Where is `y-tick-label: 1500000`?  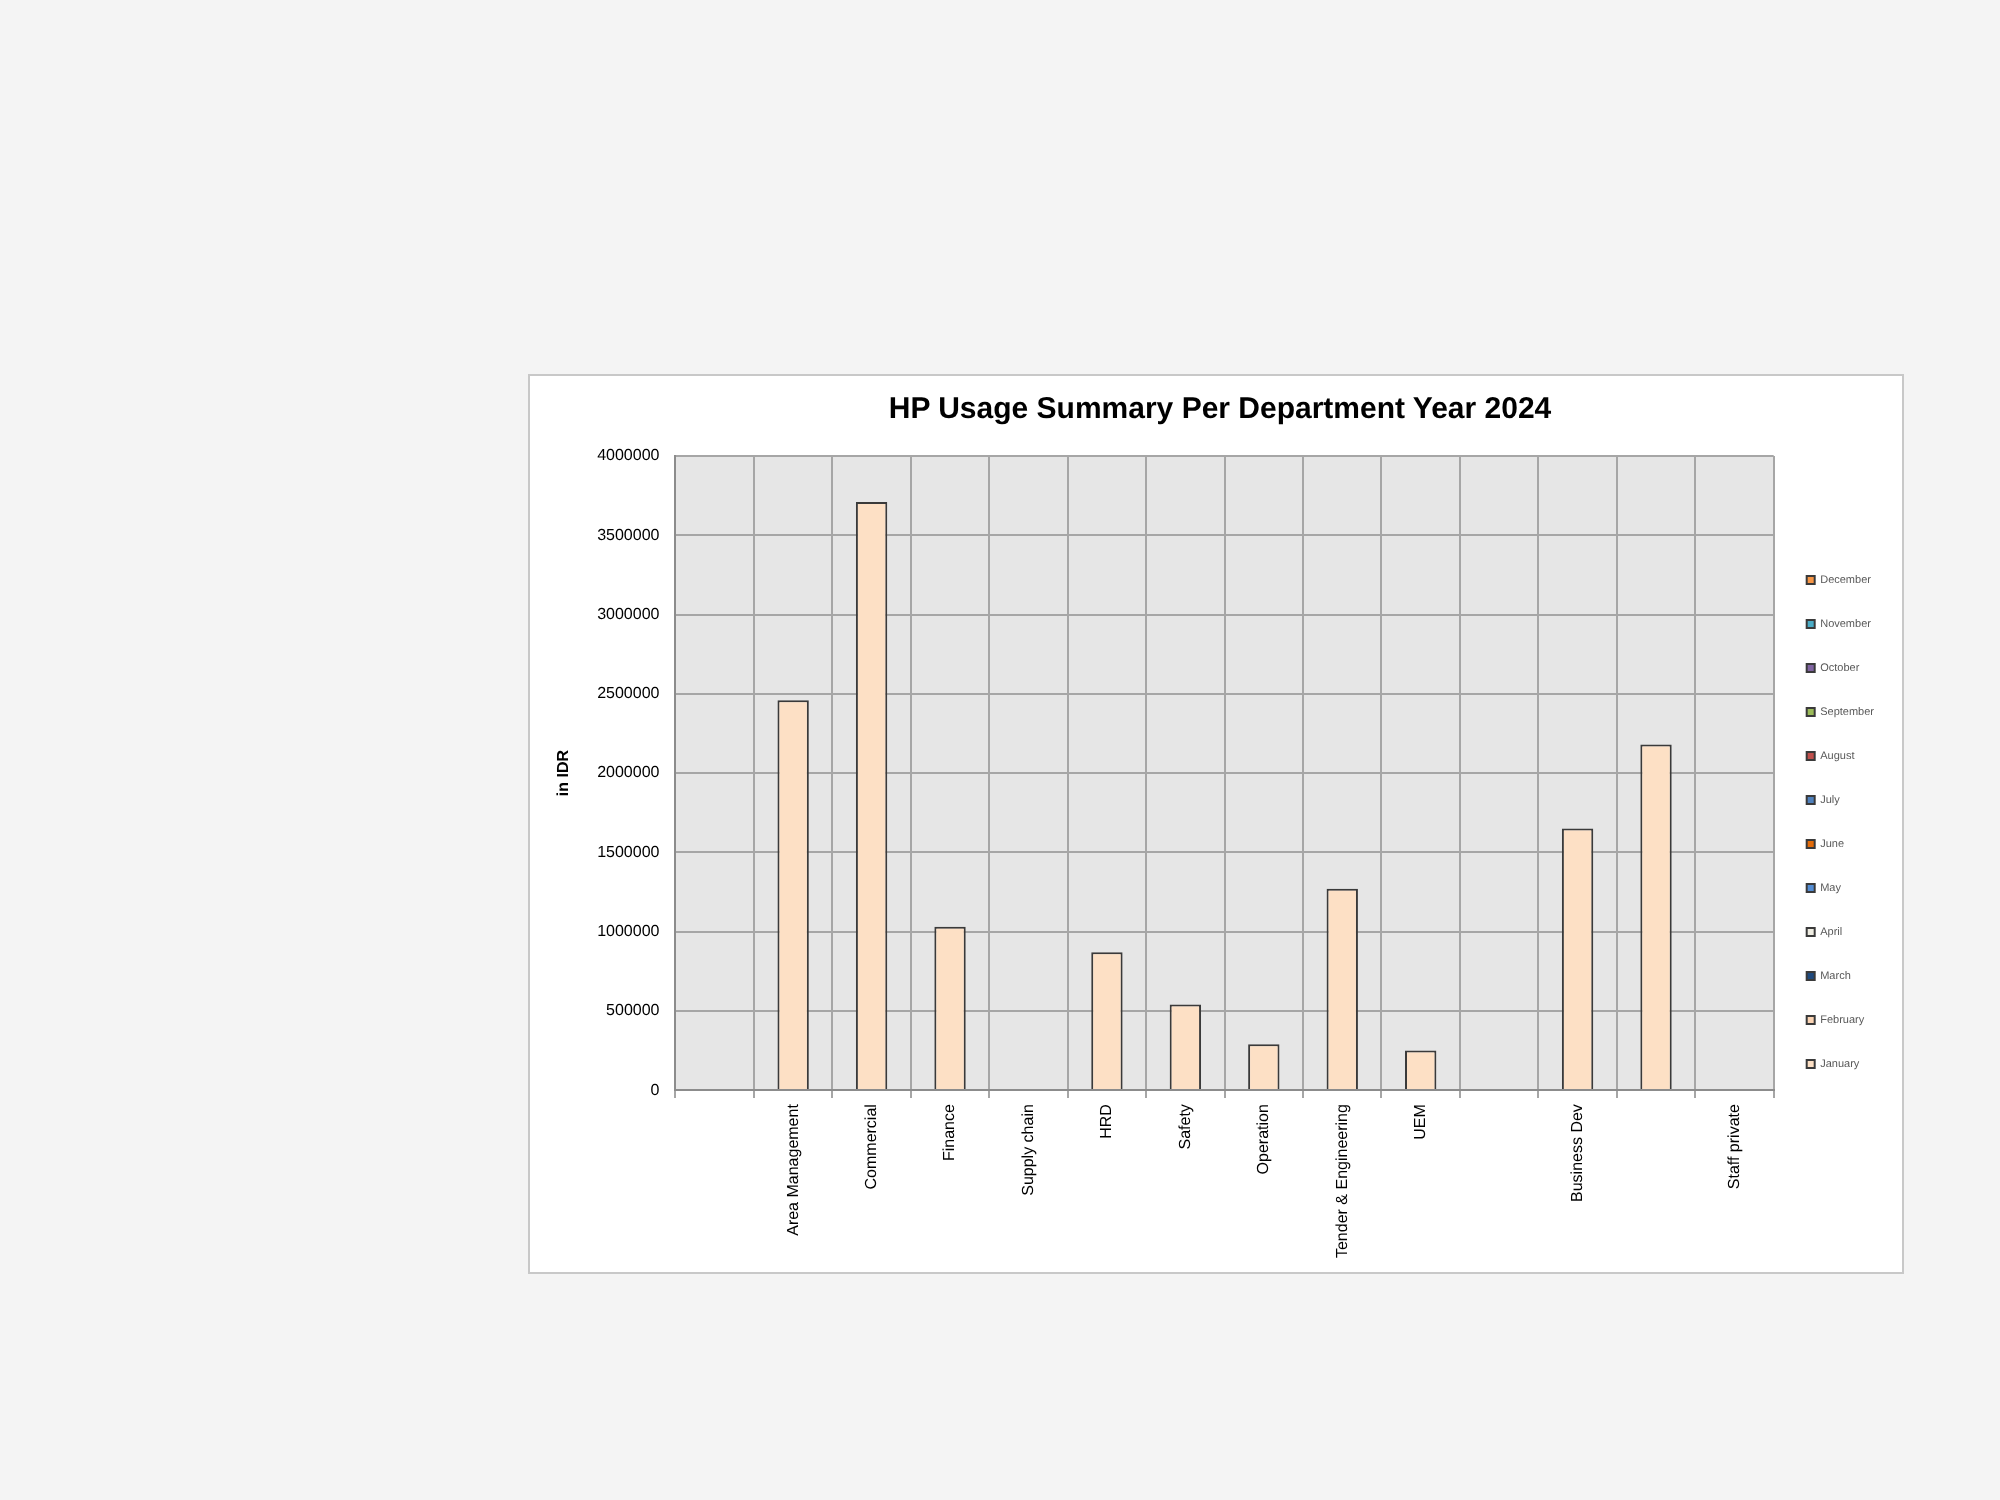
y-tick-label: 1500000 is located at coordinates (629, 851).